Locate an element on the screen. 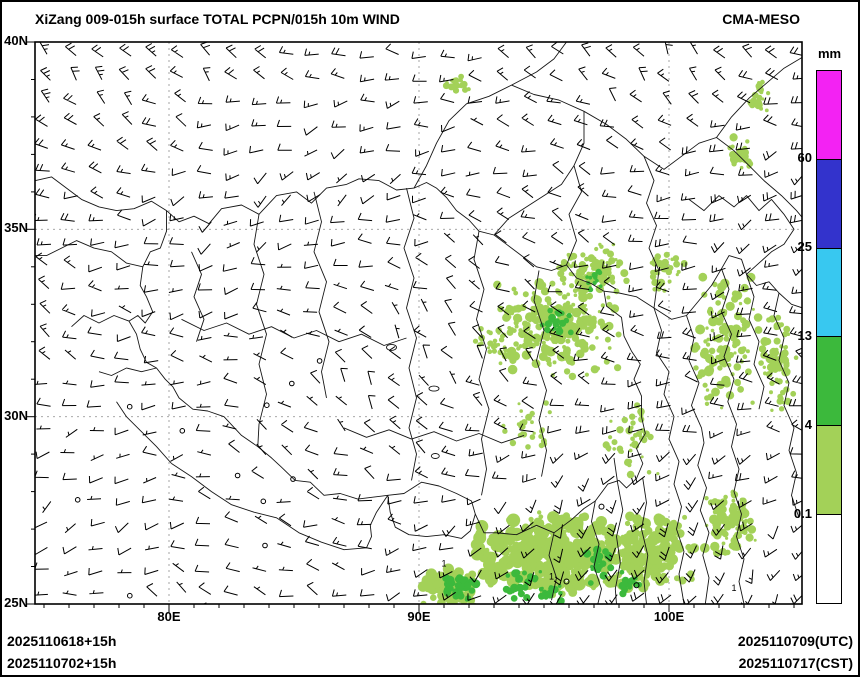 The image size is (860, 677). boundary-gansu-ne is located at coordinates (759, 97).